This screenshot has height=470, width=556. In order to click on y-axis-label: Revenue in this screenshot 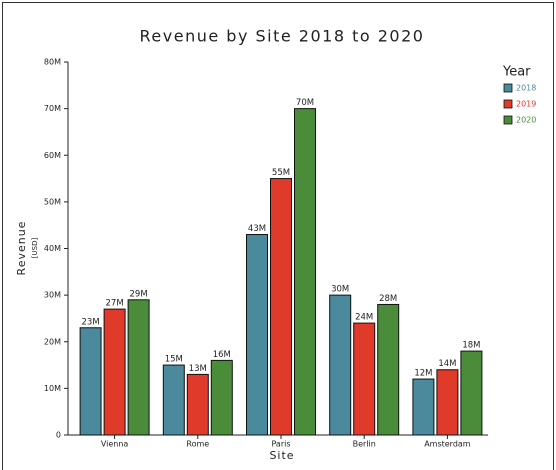, I will do `click(21, 248)`.